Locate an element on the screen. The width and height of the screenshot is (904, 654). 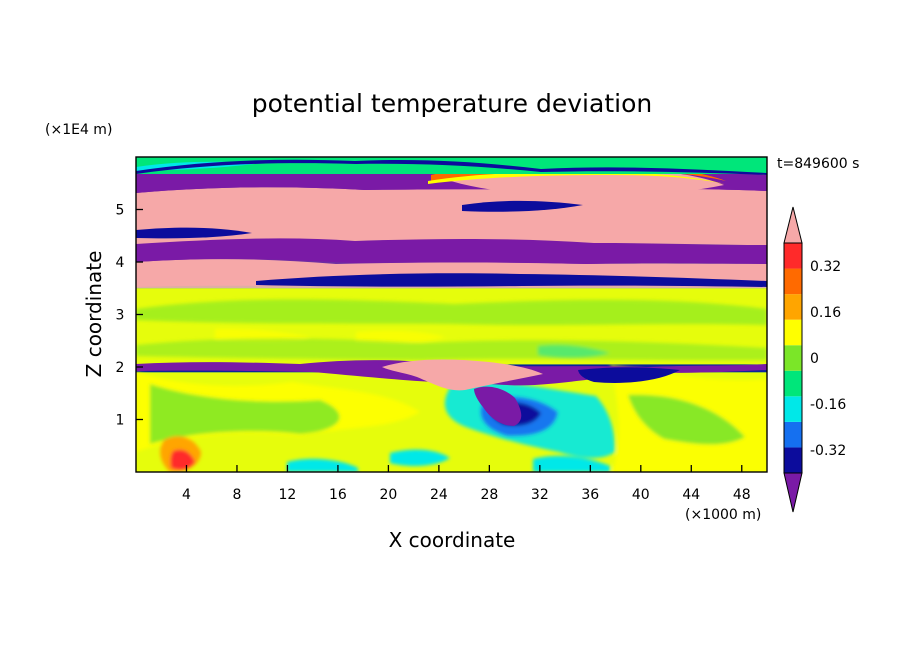
x-tick-label-16: 16 is located at coordinates (338, 495).